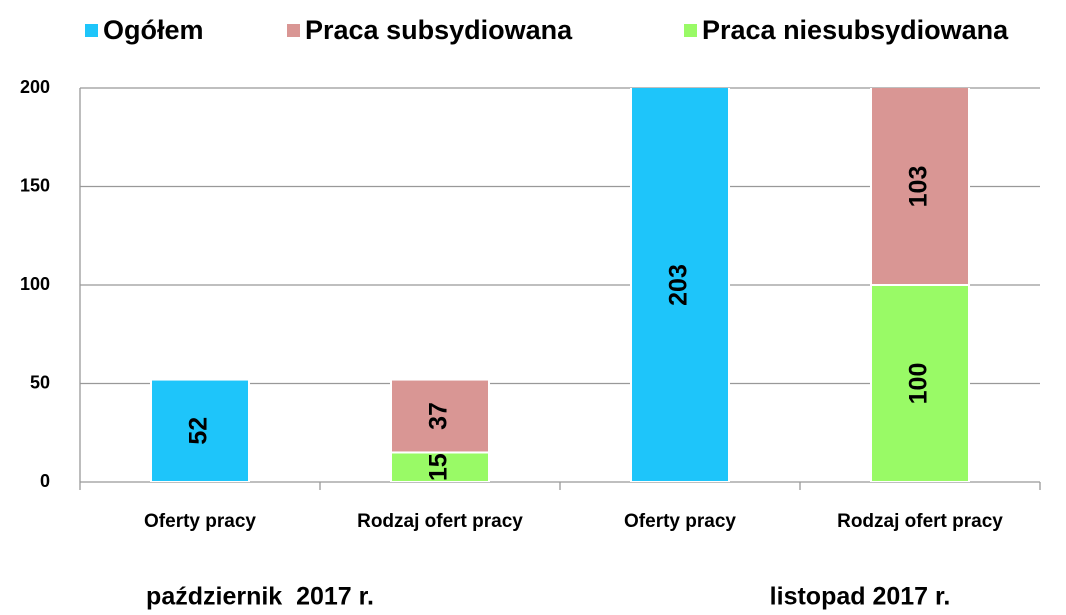 This screenshot has height=615, width=1066. I want to click on y-tick-label: 100, so click(35, 284).